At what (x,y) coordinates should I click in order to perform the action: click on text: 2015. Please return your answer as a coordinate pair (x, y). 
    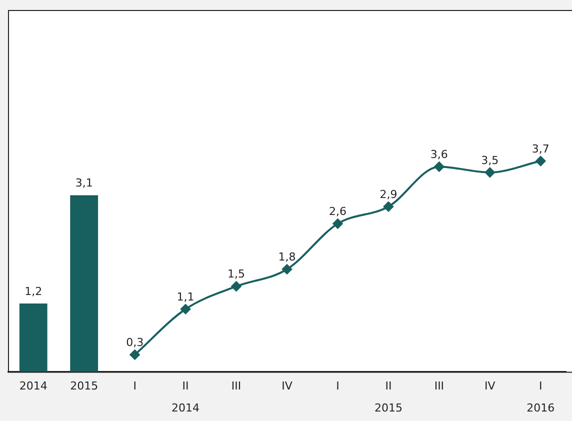
    Looking at the image, I should click on (388, 407).